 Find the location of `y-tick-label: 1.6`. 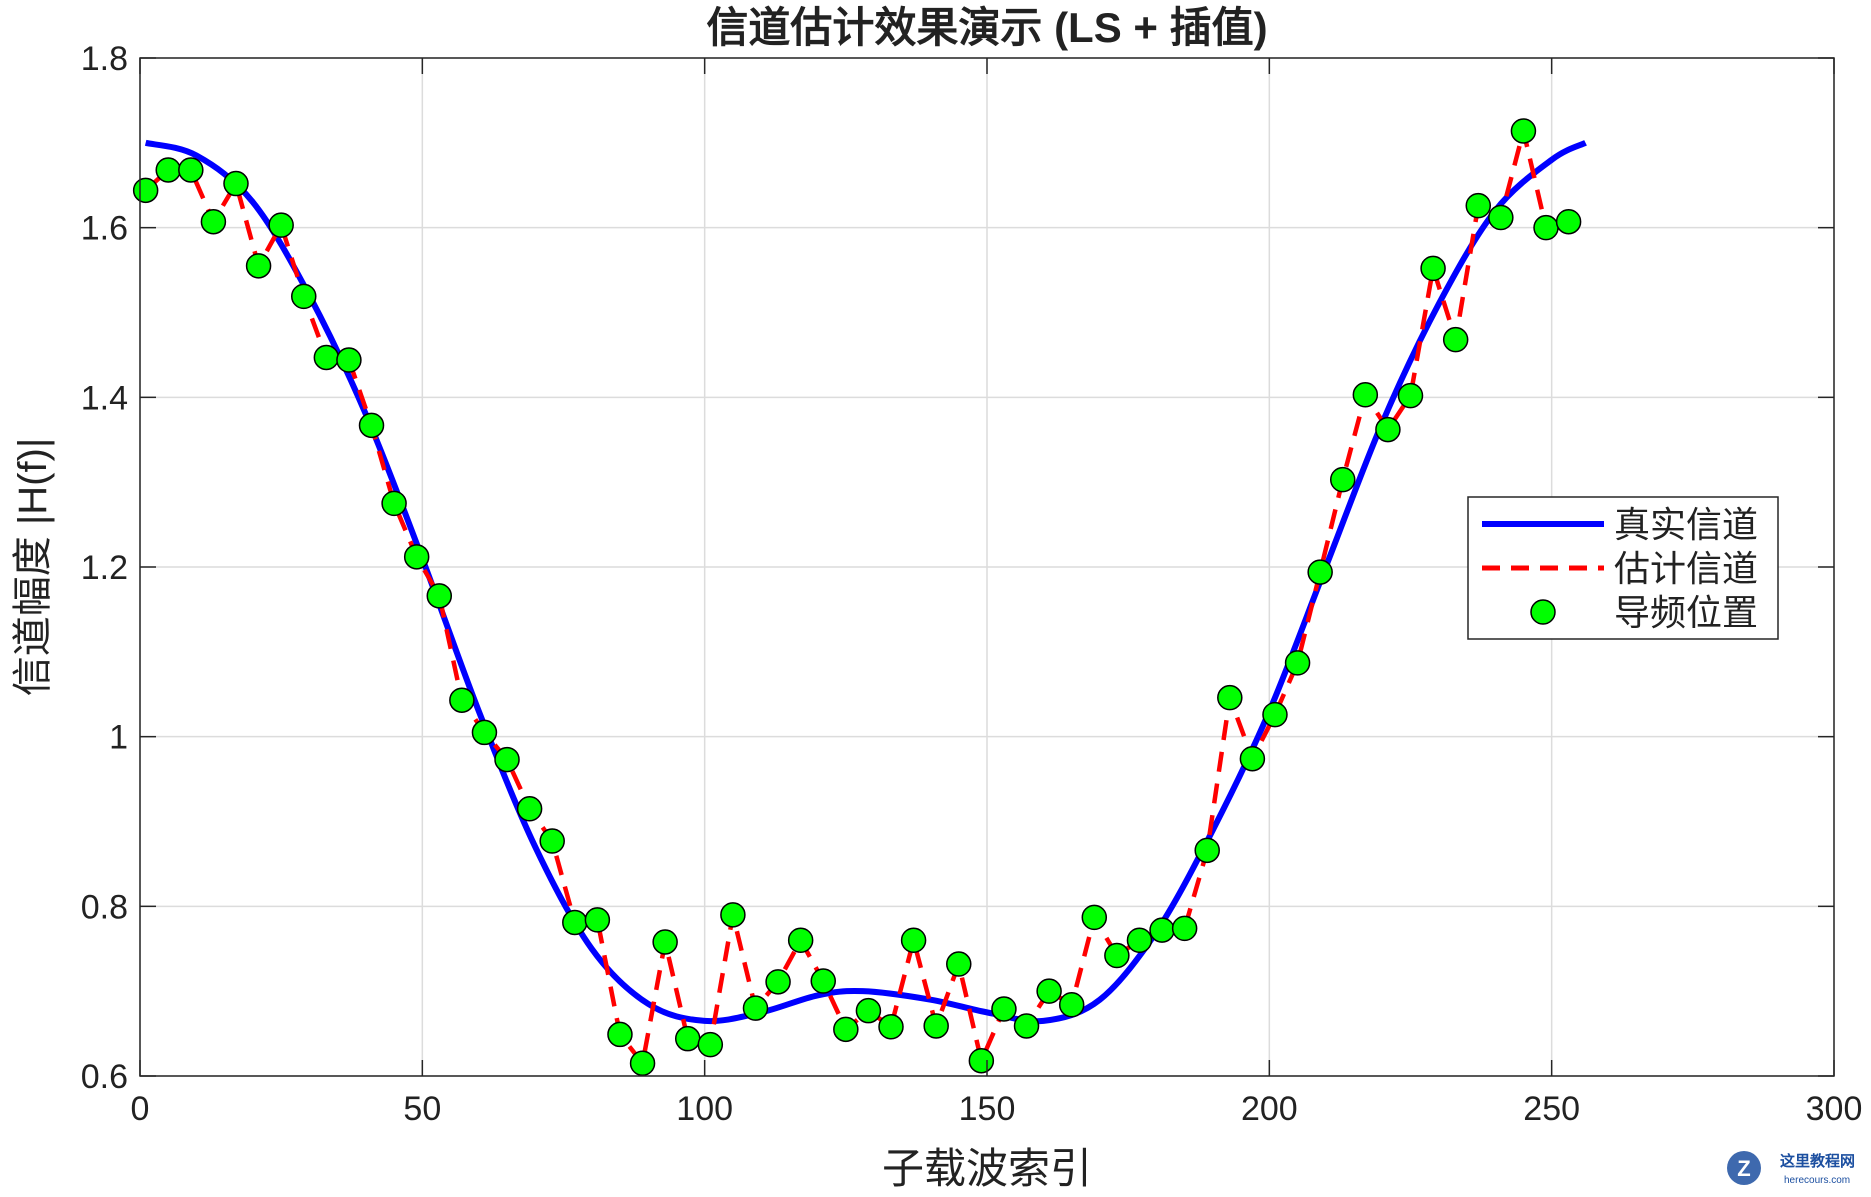

y-tick-label: 1.6 is located at coordinates (104, 229).